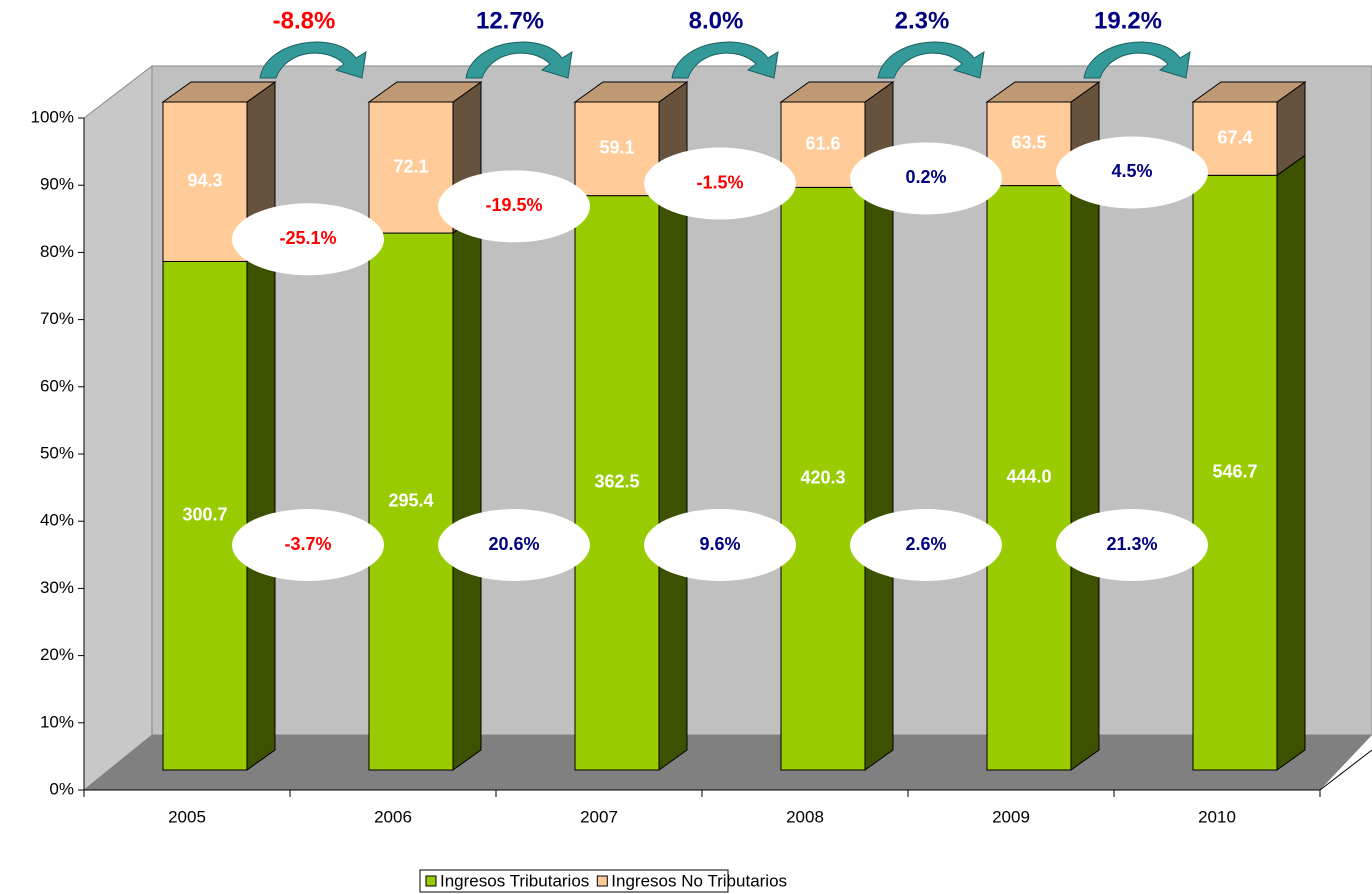 The height and width of the screenshot is (894, 1372). What do you see at coordinates (1011, 816) in the screenshot?
I see `x-tick-label: 2009` at bounding box center [1011, 816].